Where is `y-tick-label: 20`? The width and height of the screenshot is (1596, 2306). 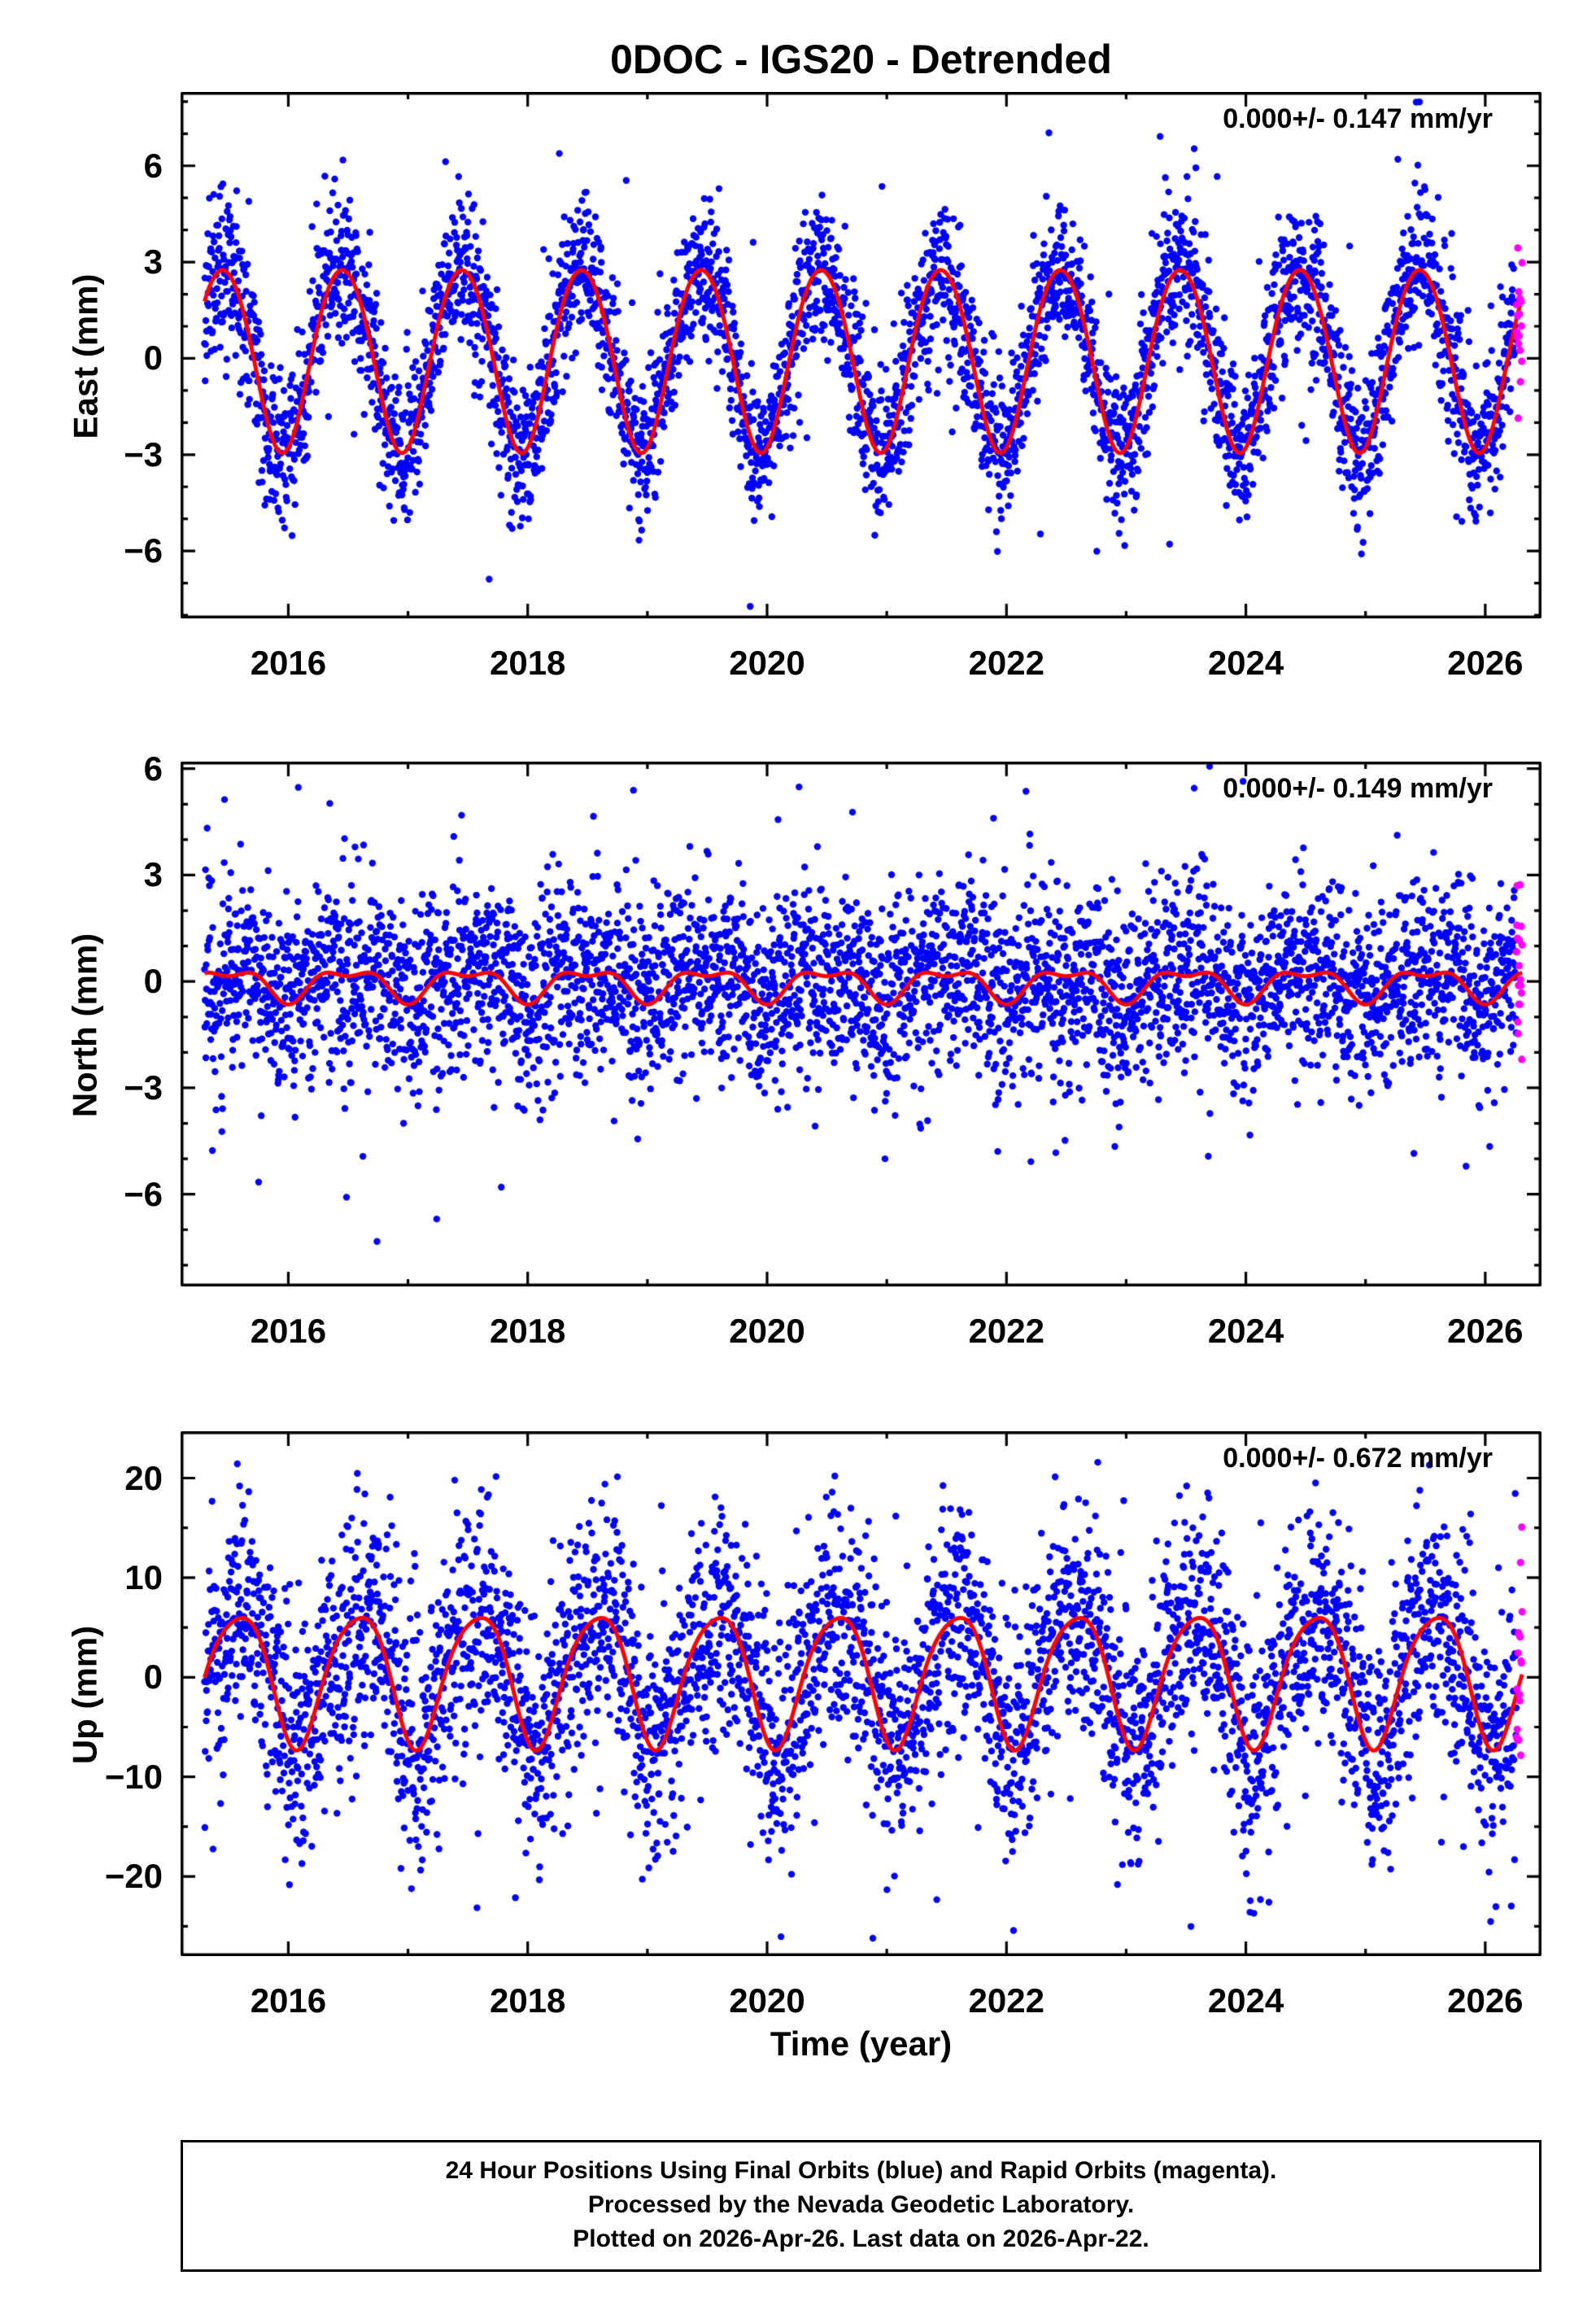 y-tick-label: 20 is located at coordinates (143, 1477).